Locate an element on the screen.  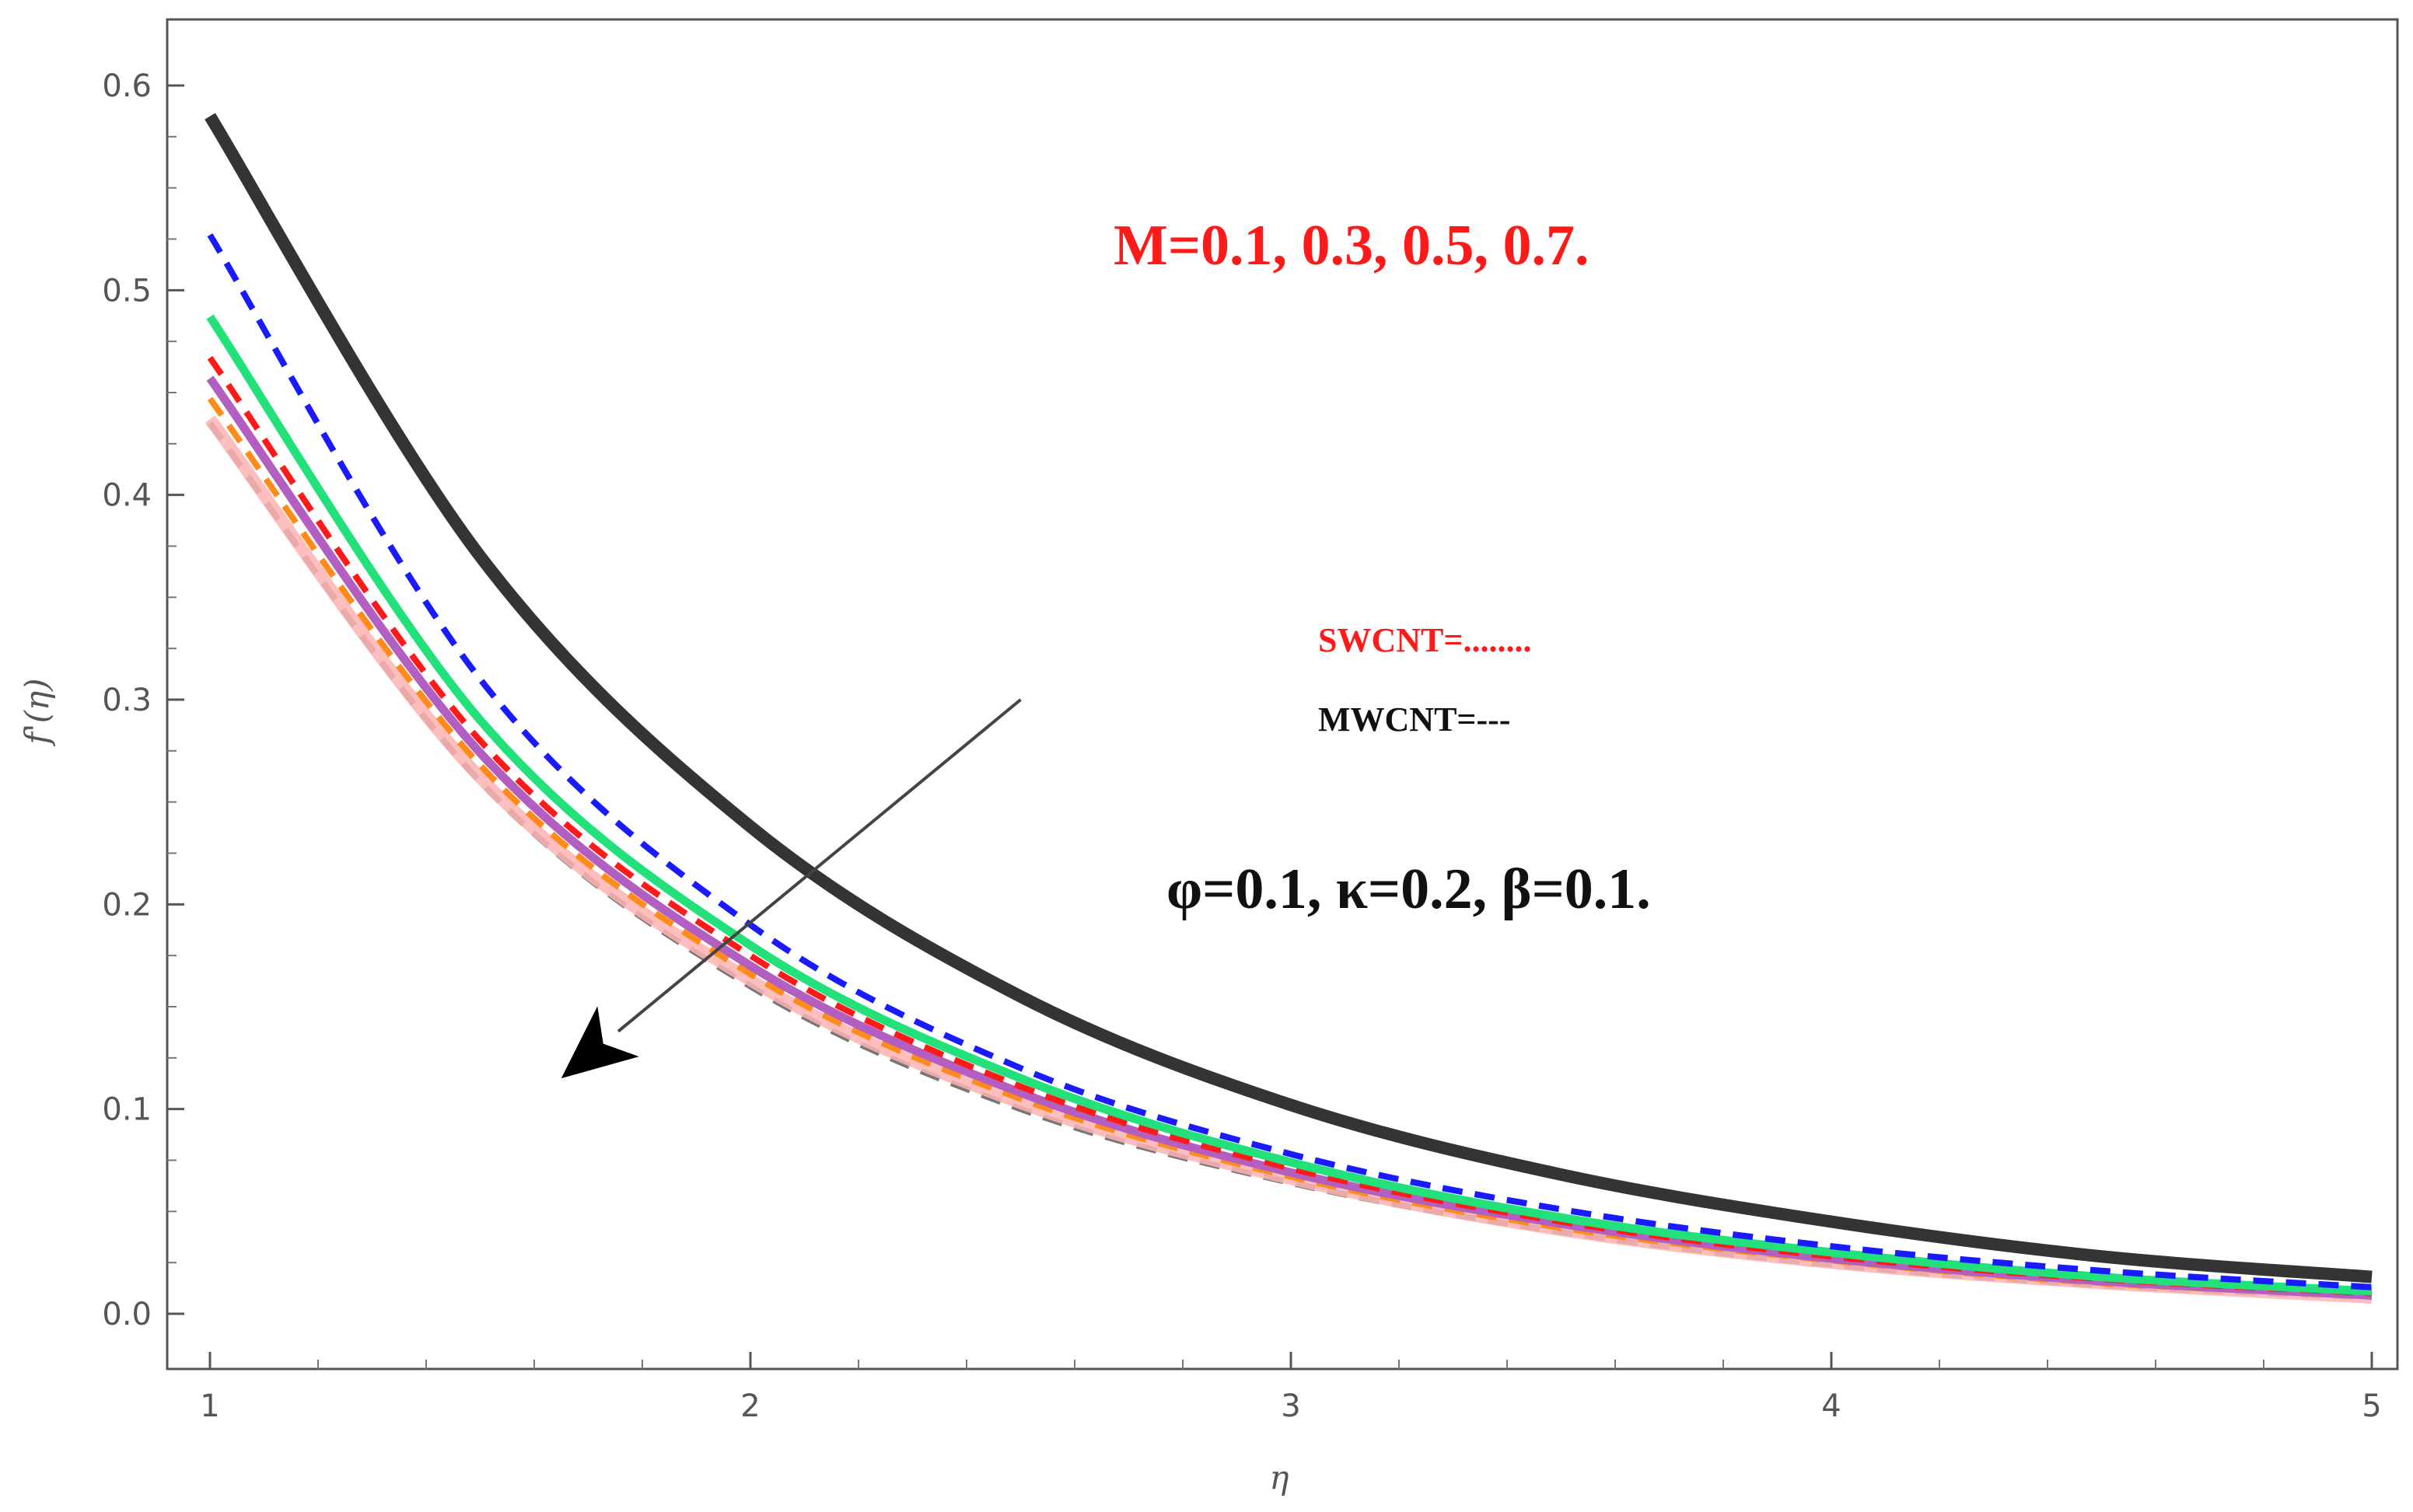
y-axis-ticks is located at coordinates (175, 699).